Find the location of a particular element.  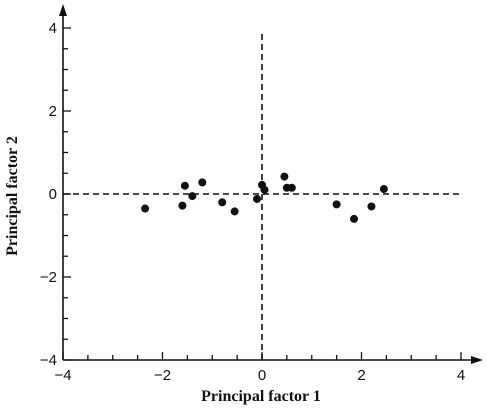

data-points is located at coordinates (264, 197).